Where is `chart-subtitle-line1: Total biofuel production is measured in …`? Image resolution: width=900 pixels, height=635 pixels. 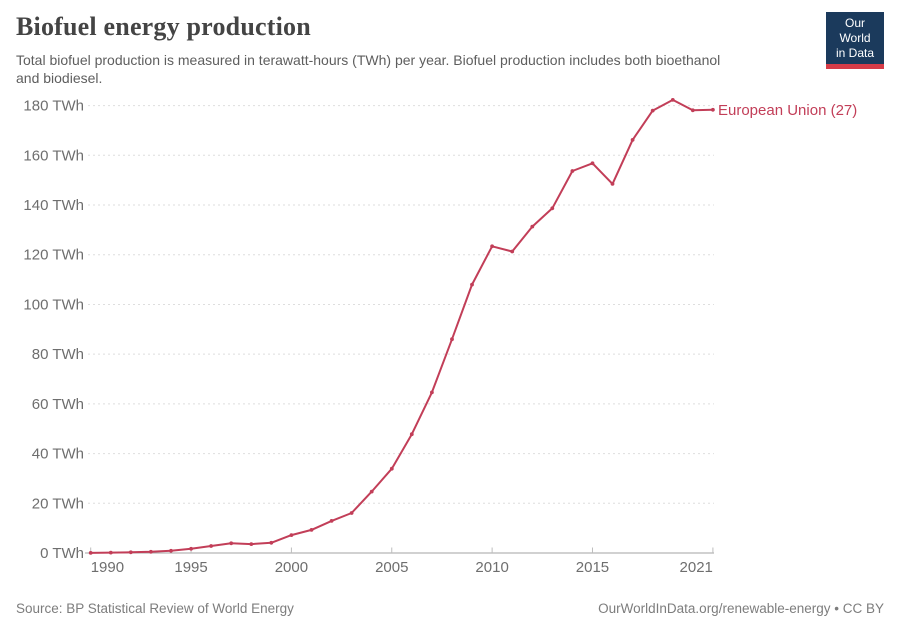 chart-subtitle-line1: Total biofuel production is measured in … is located at coordinates (368, 60).